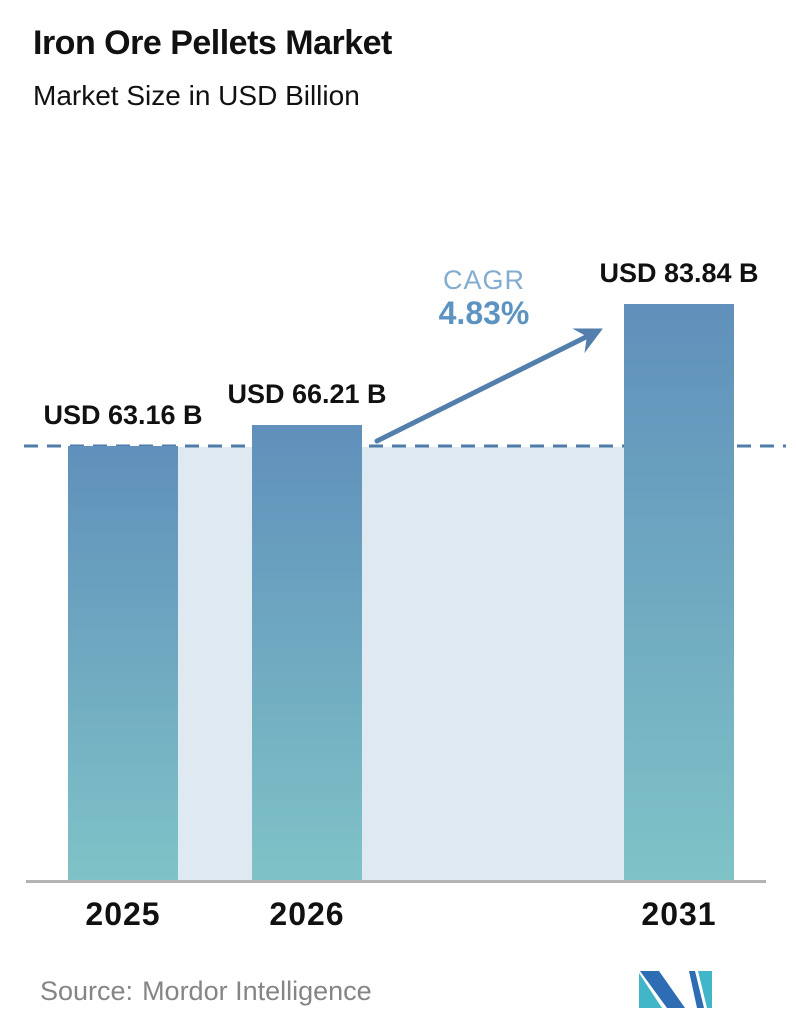 This screenshot has height=1034, width=796. I want to click on bar-value-label: USD 83.84 B, so click(679, 272).